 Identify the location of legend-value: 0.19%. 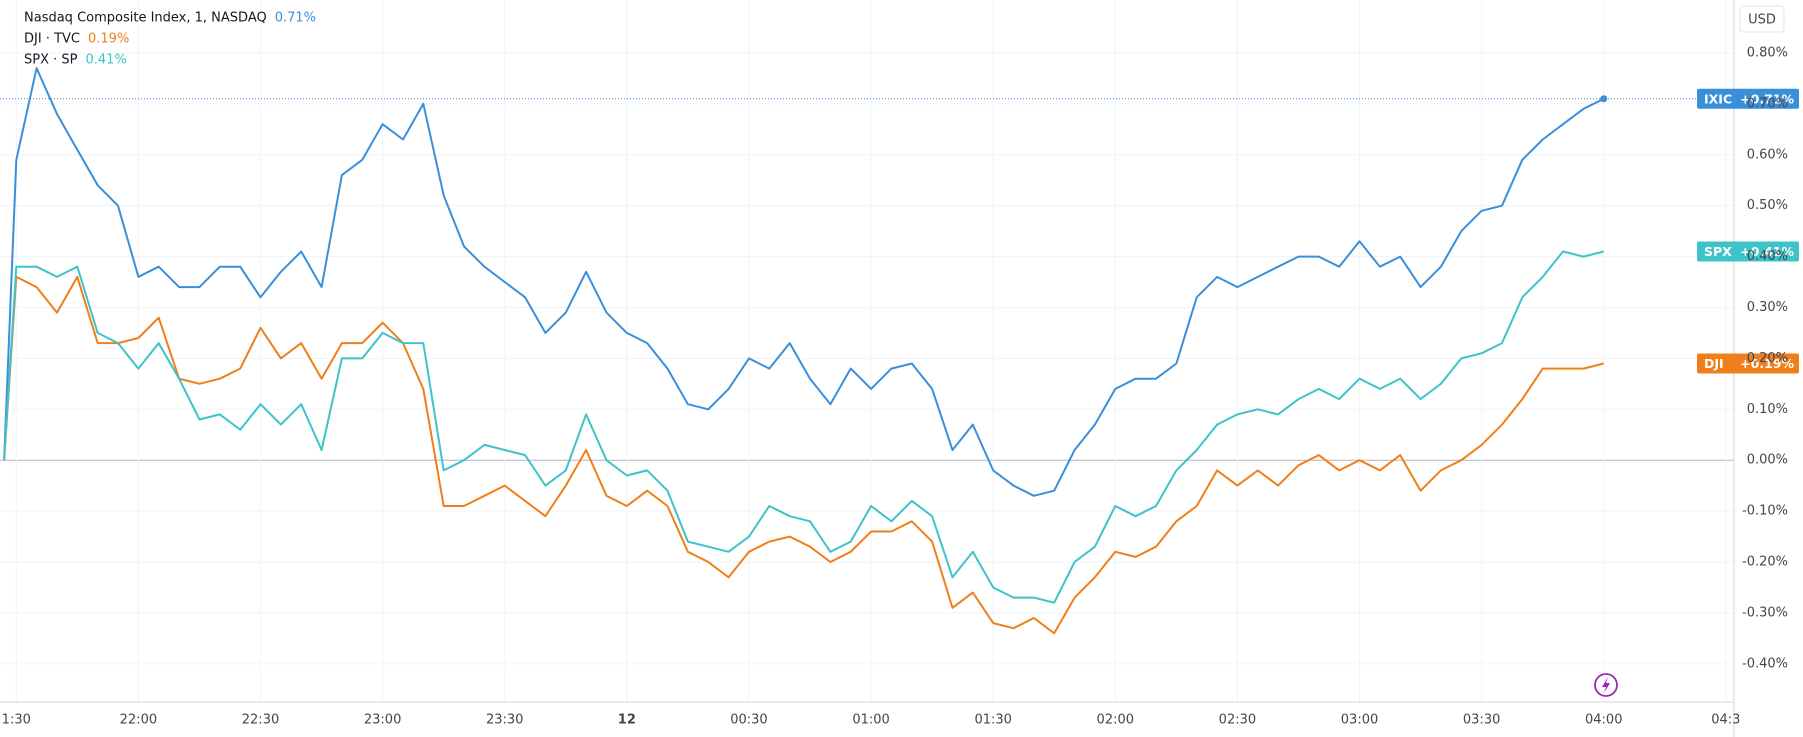
(108, 39).